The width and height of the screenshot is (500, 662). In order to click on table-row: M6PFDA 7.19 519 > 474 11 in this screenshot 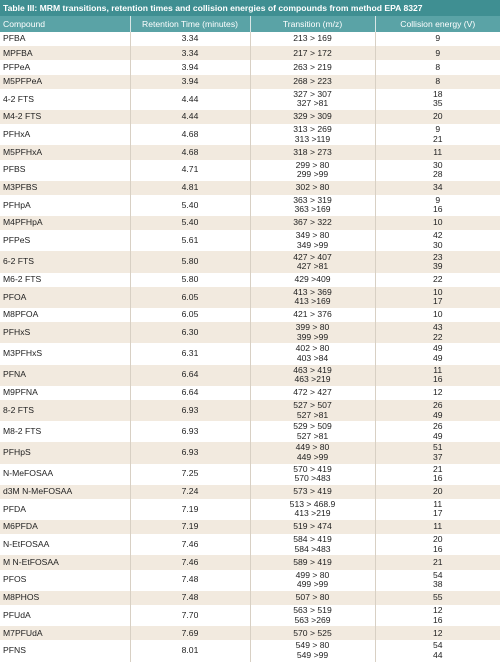, I will do `click(250, 527)`.